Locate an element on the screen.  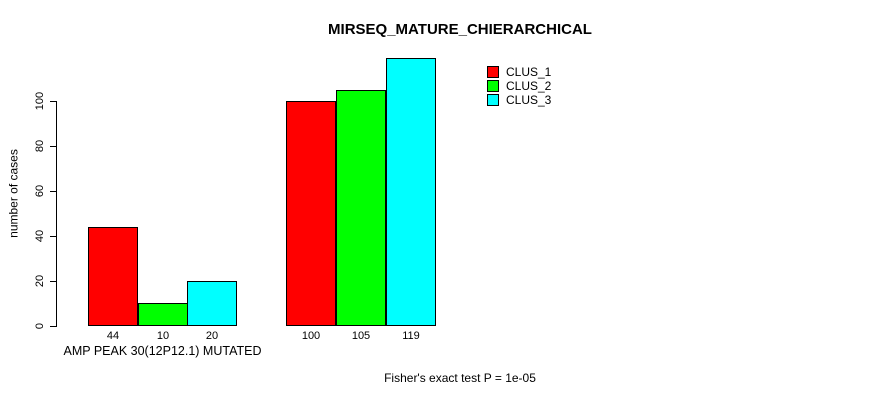
y-tick-label: 80 is located at coordinates (40, 146).